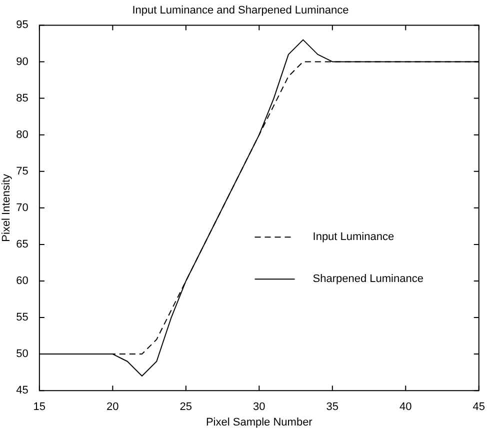 Image resolution: width=487 pixels, height=429 pixels. I want to click on y-tick-label: 75, so click(22, 171).